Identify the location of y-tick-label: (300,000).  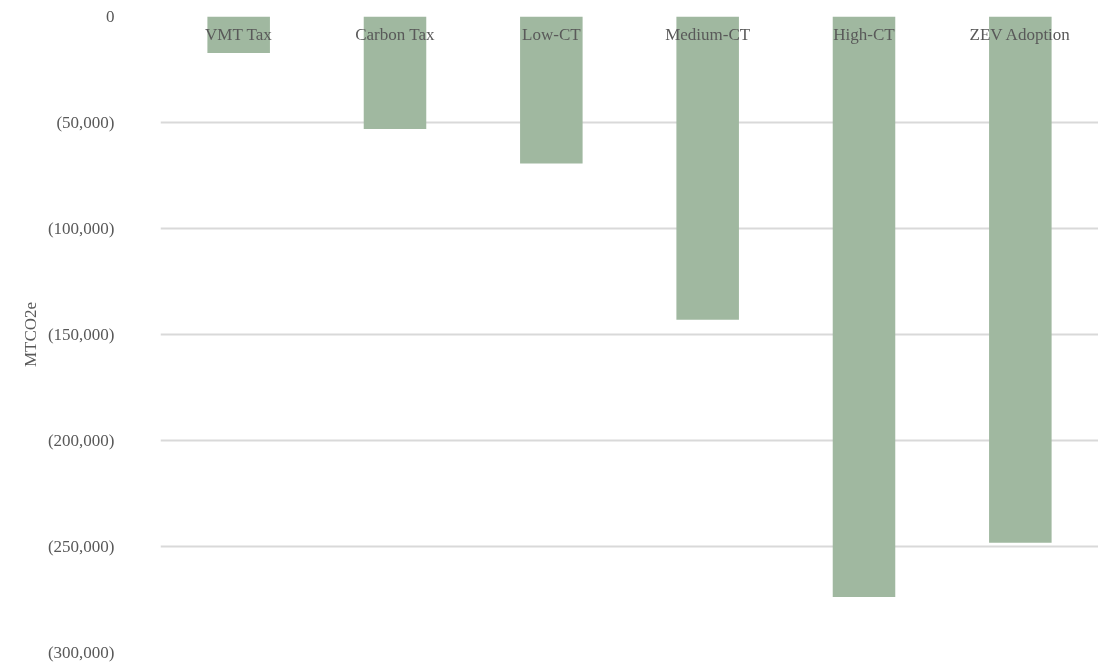
(81, 652).